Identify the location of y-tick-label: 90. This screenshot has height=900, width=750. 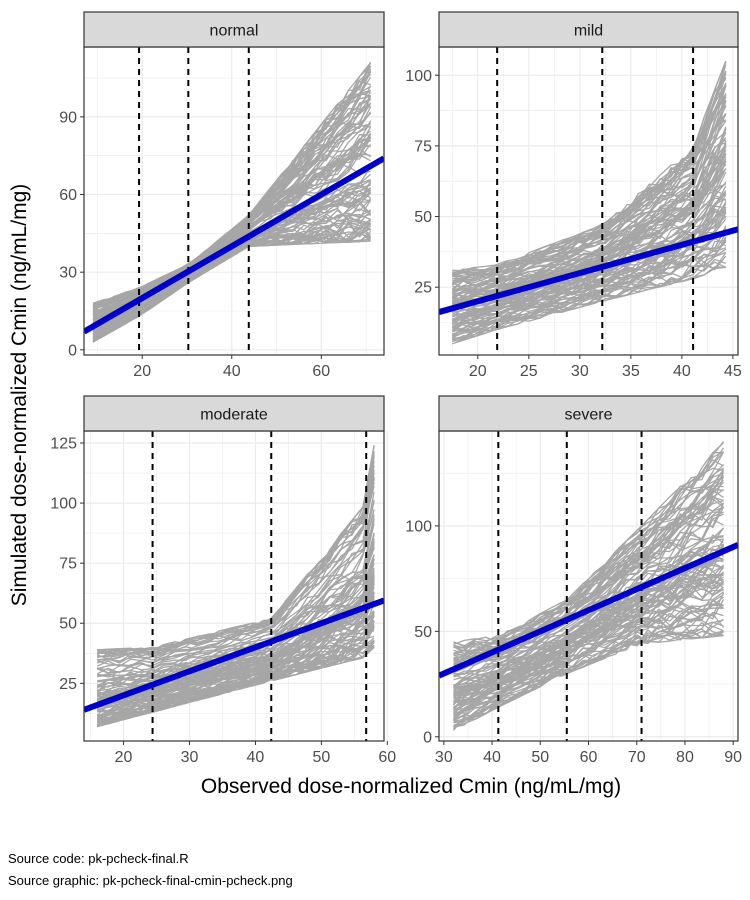
(68, 117).